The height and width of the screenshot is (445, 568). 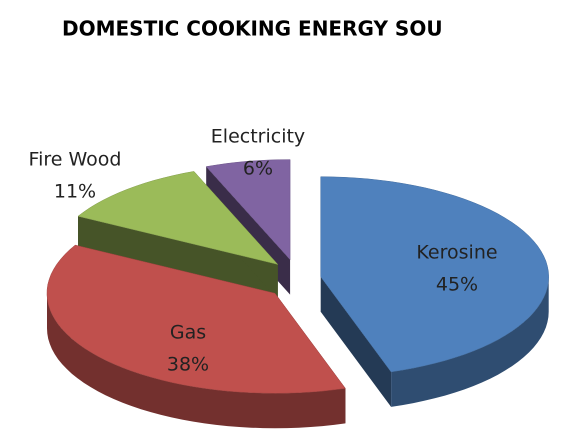 I want to click on category-label: Electricity, so click(x=258, y=137).